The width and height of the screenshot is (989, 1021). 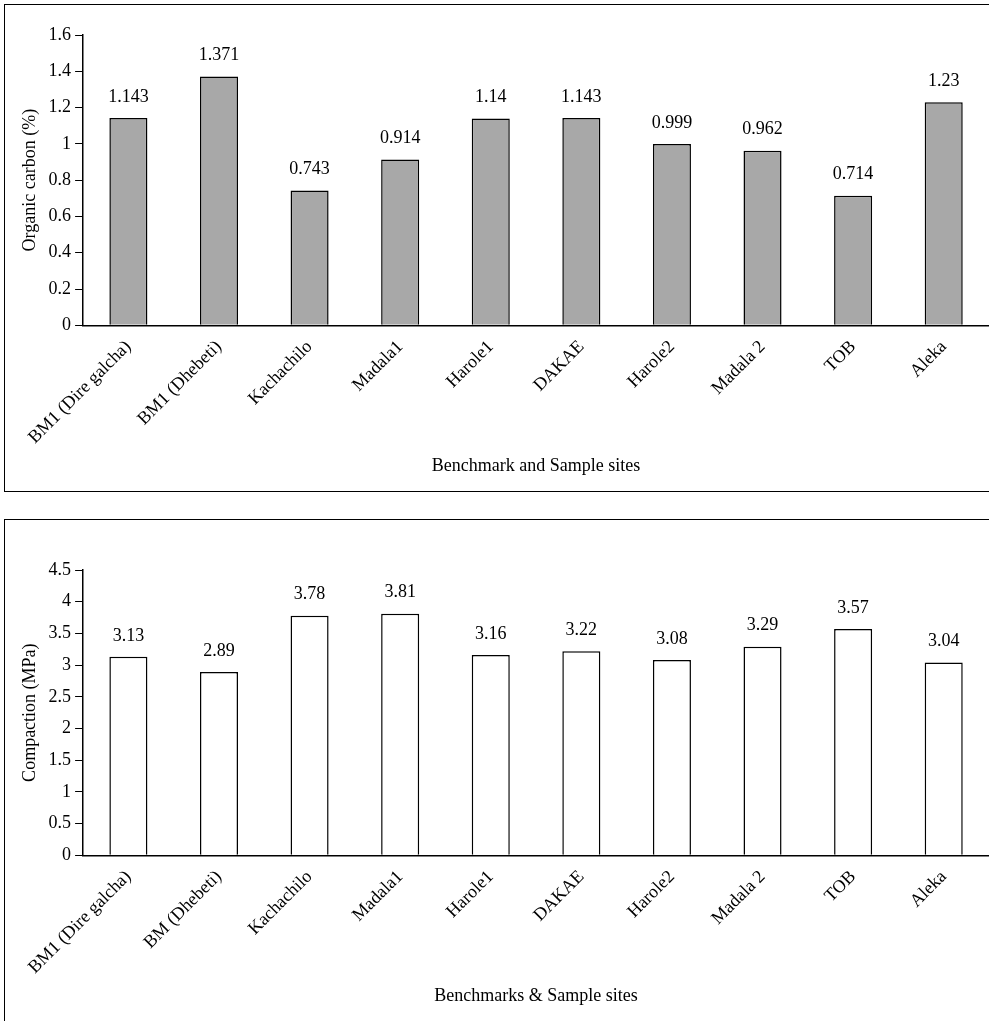 What do you see at coordinates (128, 634) in the screenshot?
I see `data-label: 3.13` at bounding box center [128, 634].